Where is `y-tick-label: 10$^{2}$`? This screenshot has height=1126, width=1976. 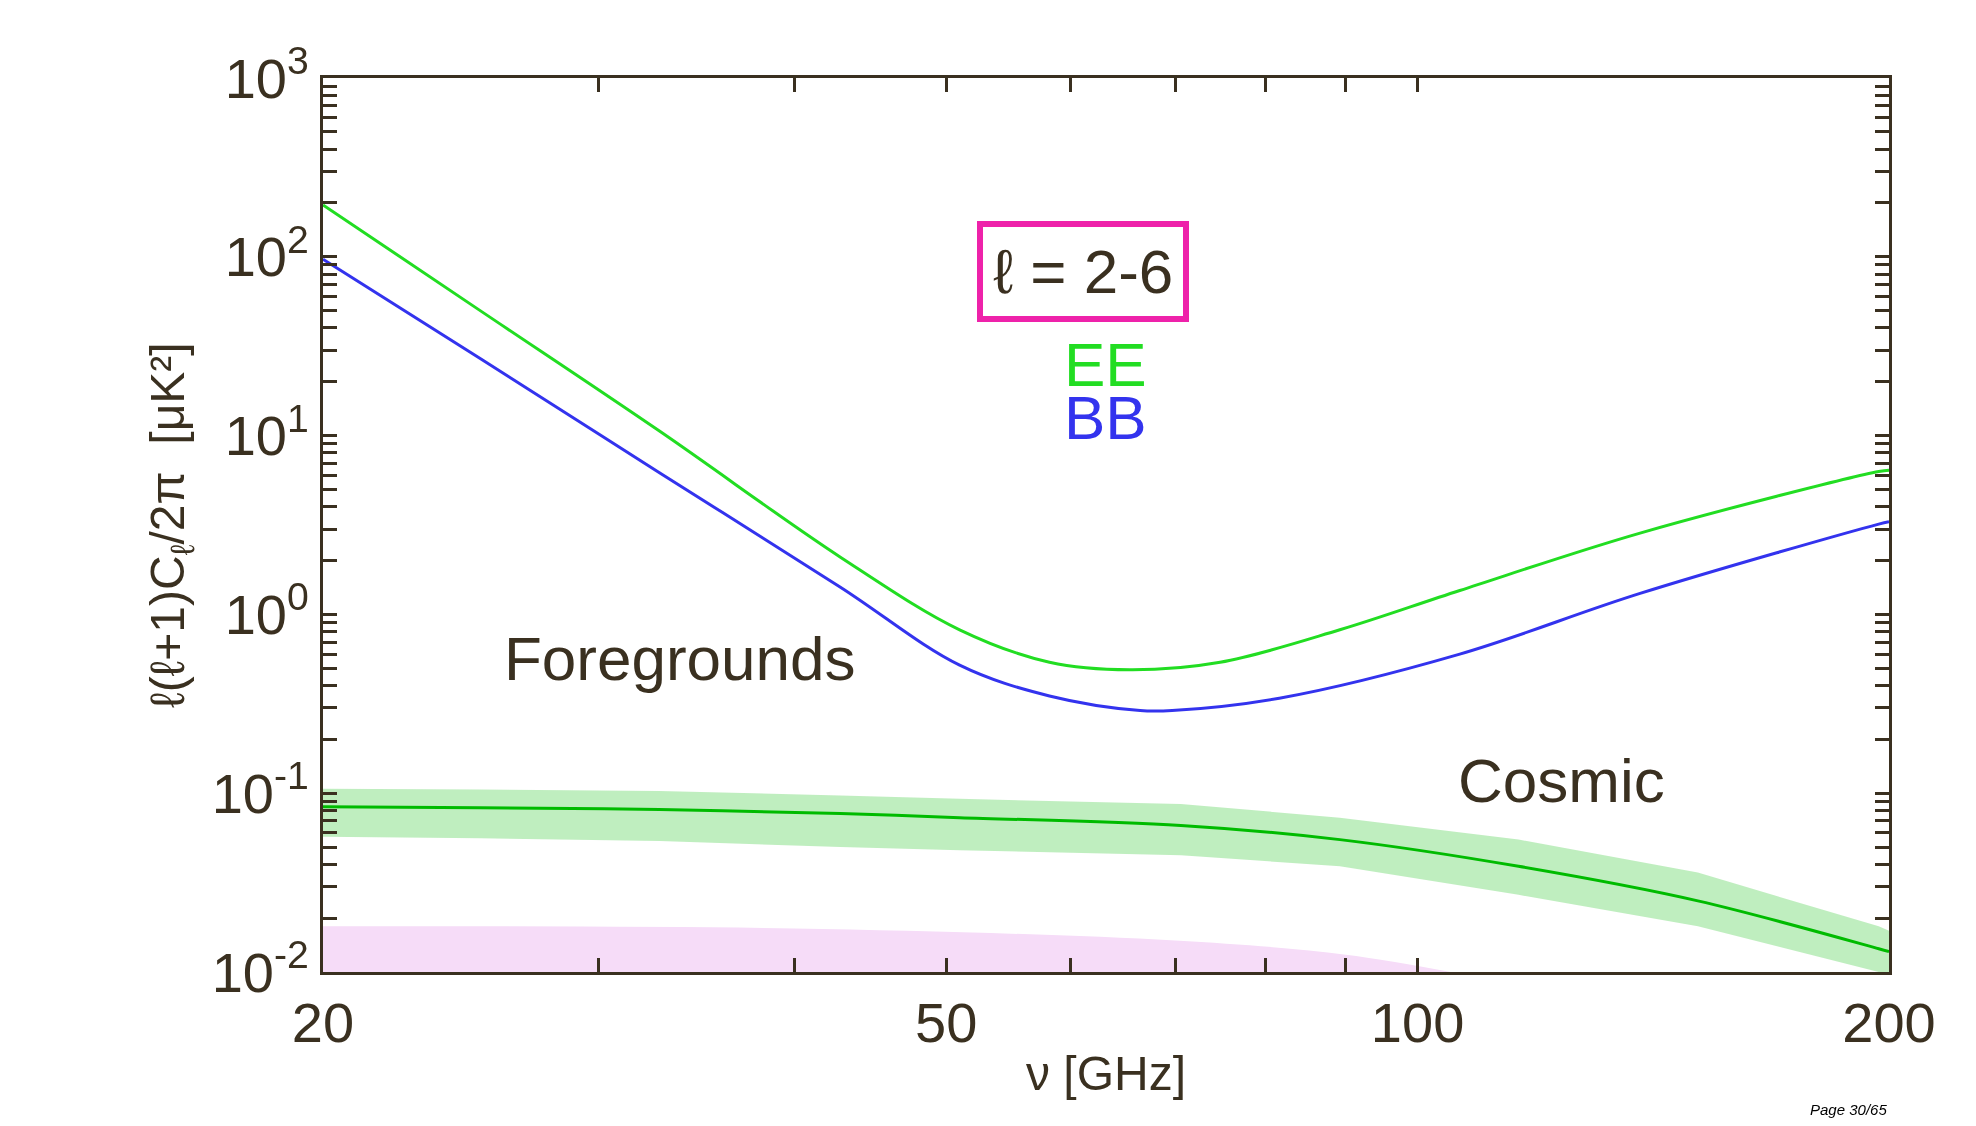
y-tick-label: 10$^{2}$ is located at coordinates (266, 253).